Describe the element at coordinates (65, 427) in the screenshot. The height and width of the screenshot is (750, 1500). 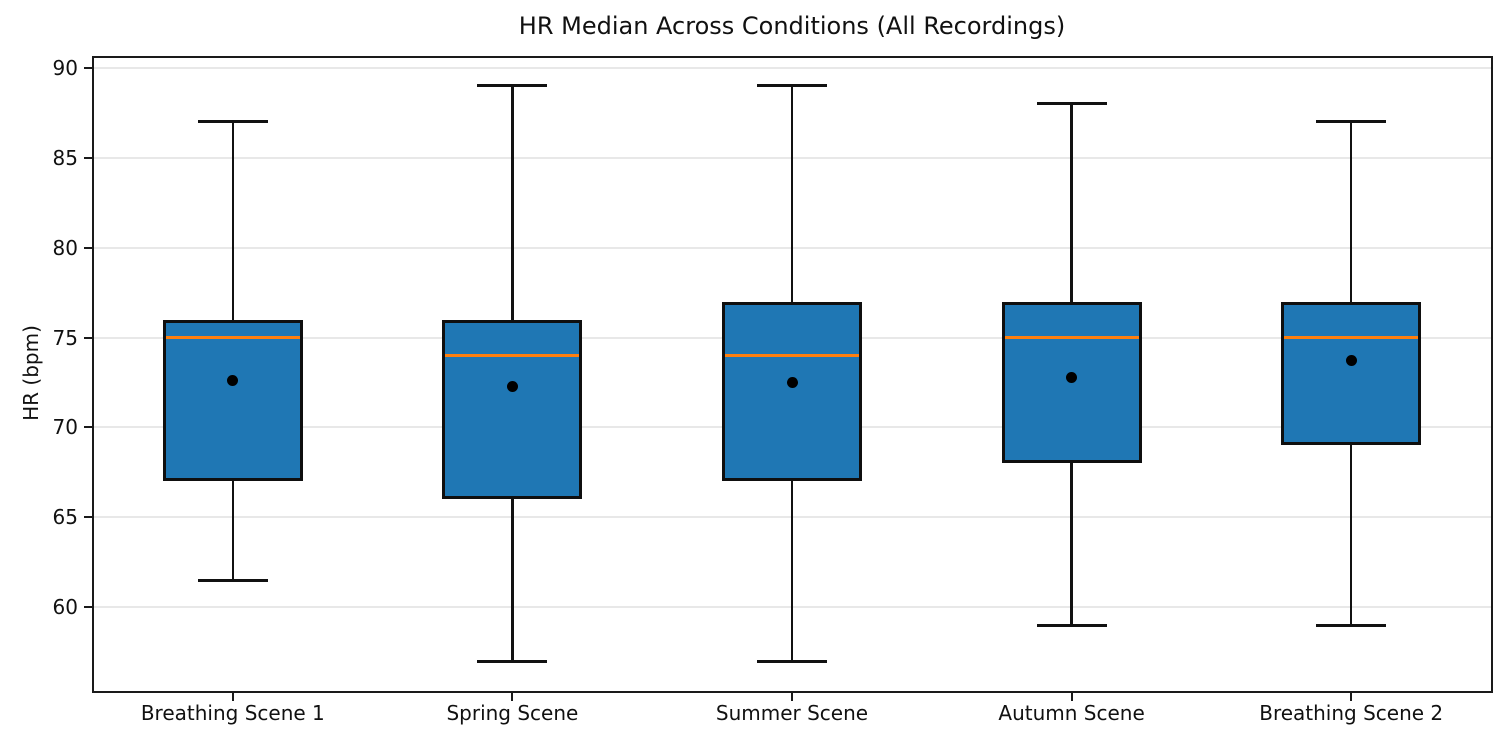
I see `y-tick-label-70: 70` at that location.